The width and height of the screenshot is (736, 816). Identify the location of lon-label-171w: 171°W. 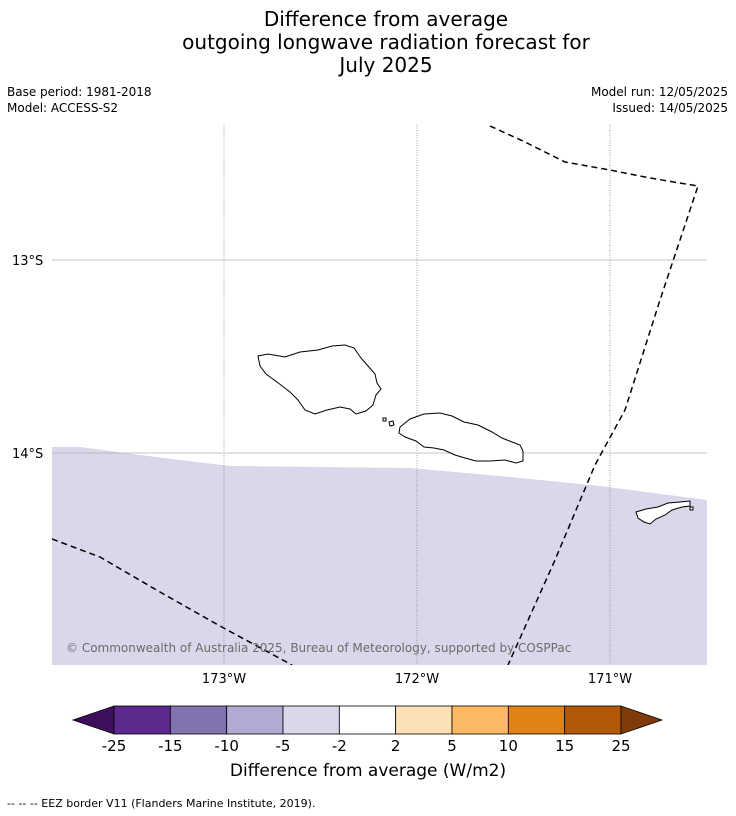
(610, 679).